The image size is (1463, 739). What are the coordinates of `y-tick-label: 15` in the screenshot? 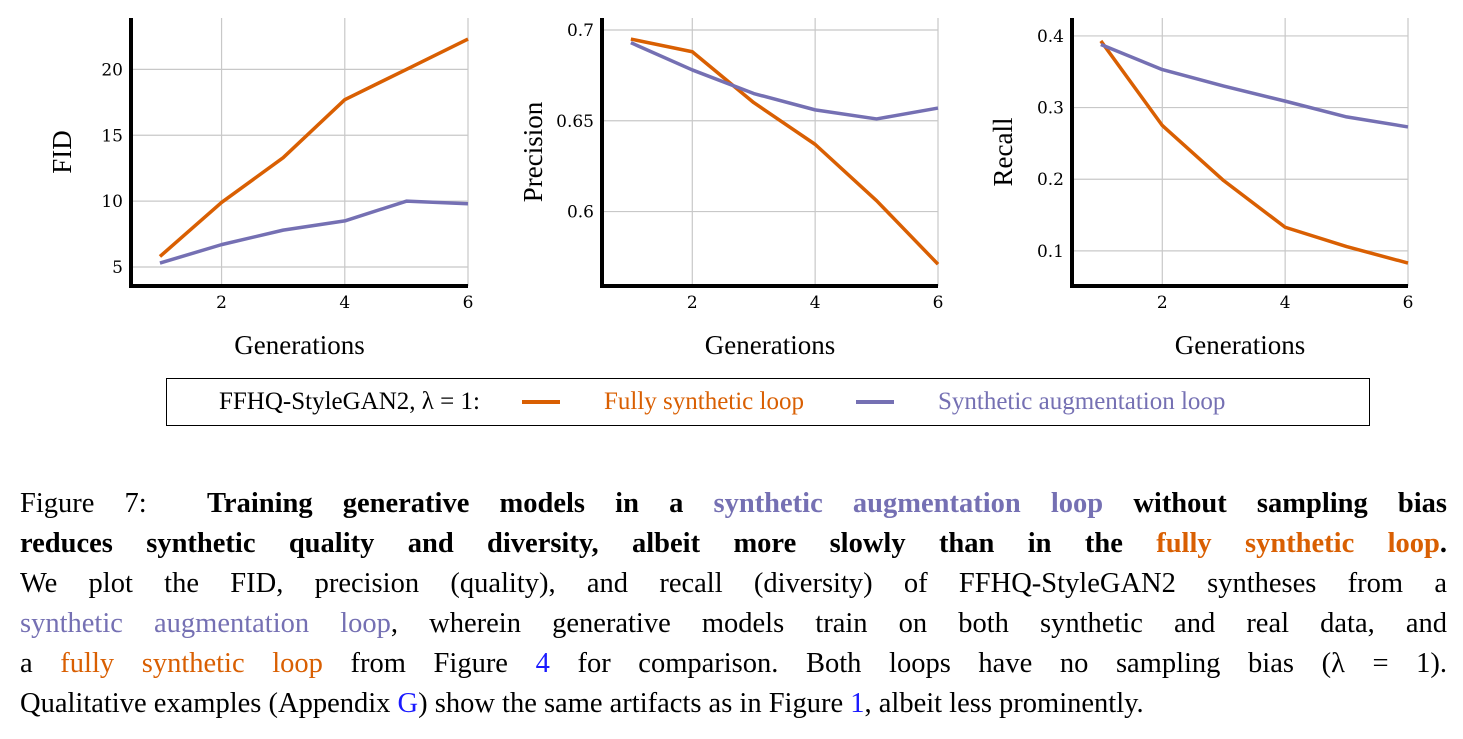 It's located at (112, 136).